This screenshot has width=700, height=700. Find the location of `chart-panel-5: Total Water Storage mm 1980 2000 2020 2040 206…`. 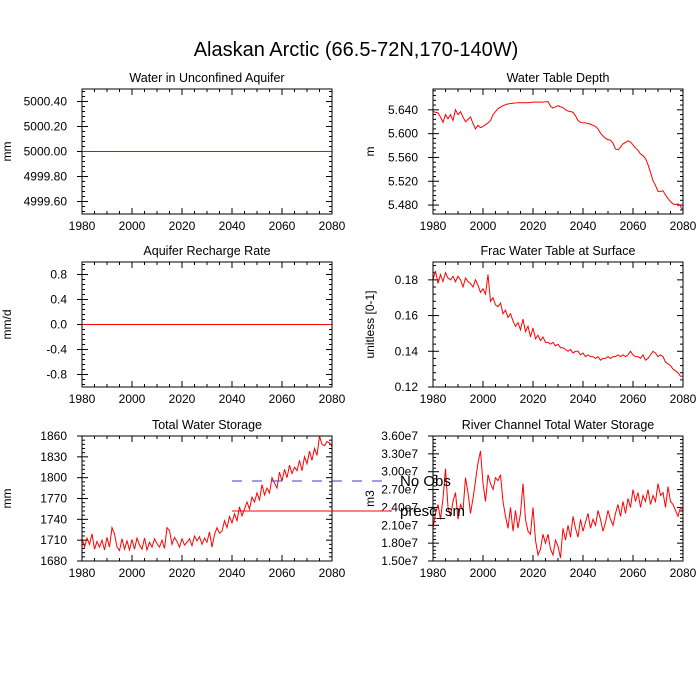

chart-panel-5: Total Water Storage mm 1980 2000 2020 2040 206… is located at coordinates (173, 499).